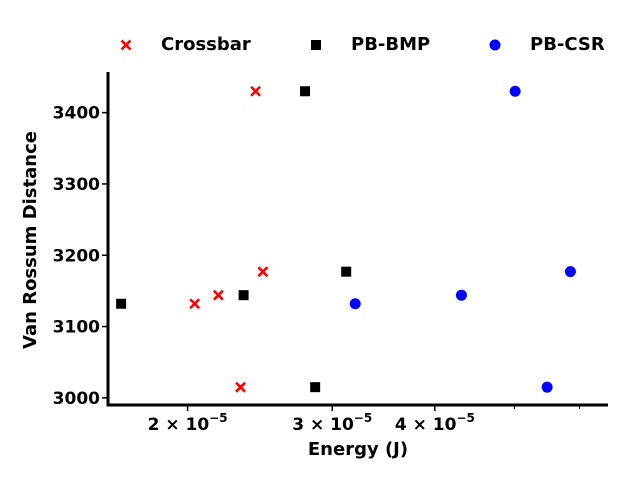  Describe the element at coordinates (229, 239) in the screenshot. I see `series-crossbar` at that location.